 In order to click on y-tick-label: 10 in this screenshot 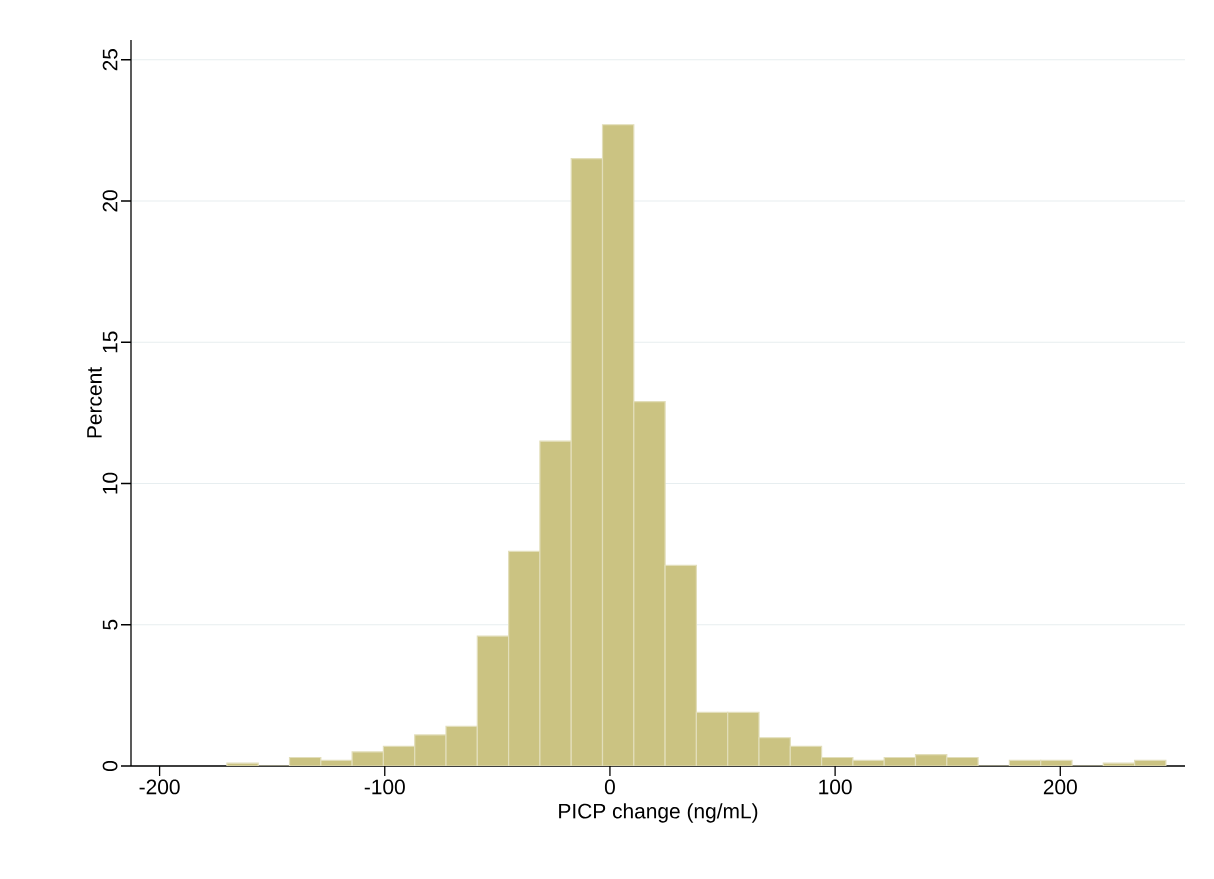, I will do `click(110, 483)`.